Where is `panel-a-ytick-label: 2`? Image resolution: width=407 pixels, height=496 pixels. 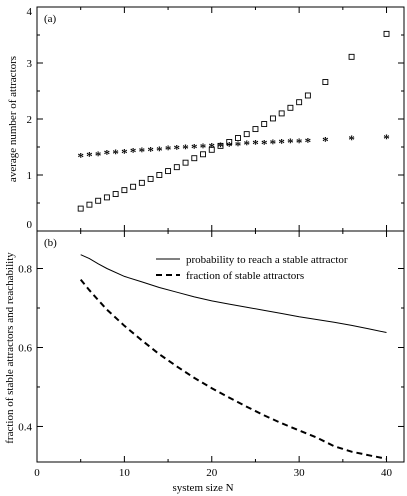
panel-a-ytick-label: 2 is located at coordinates (30, 120).